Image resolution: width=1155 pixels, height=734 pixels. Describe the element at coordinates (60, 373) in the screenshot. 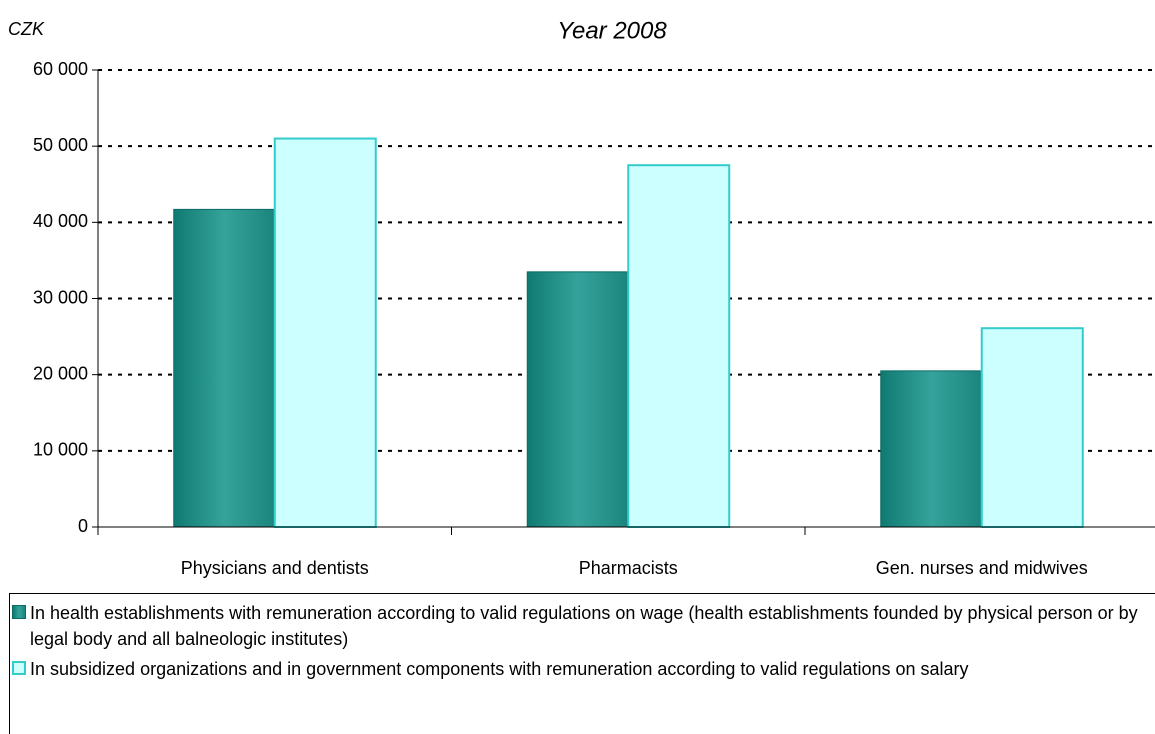

I see `y-tick-label: 20 000` at that location.